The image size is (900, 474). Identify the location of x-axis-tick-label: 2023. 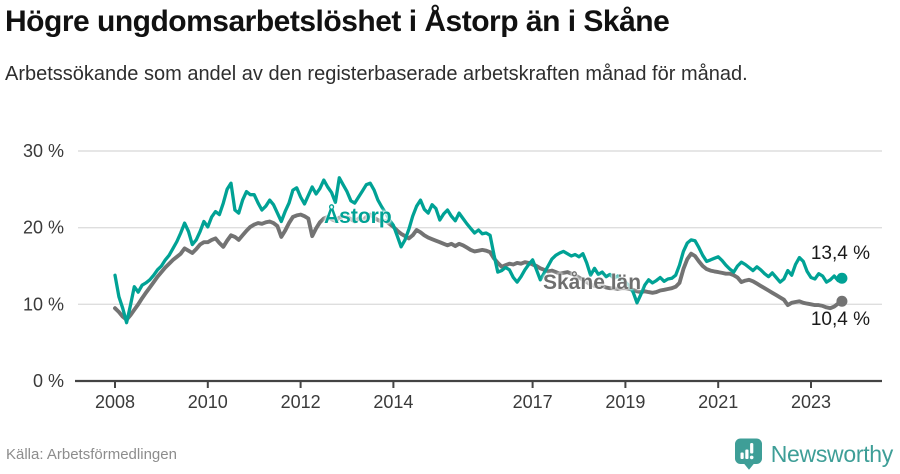
(811, 402).